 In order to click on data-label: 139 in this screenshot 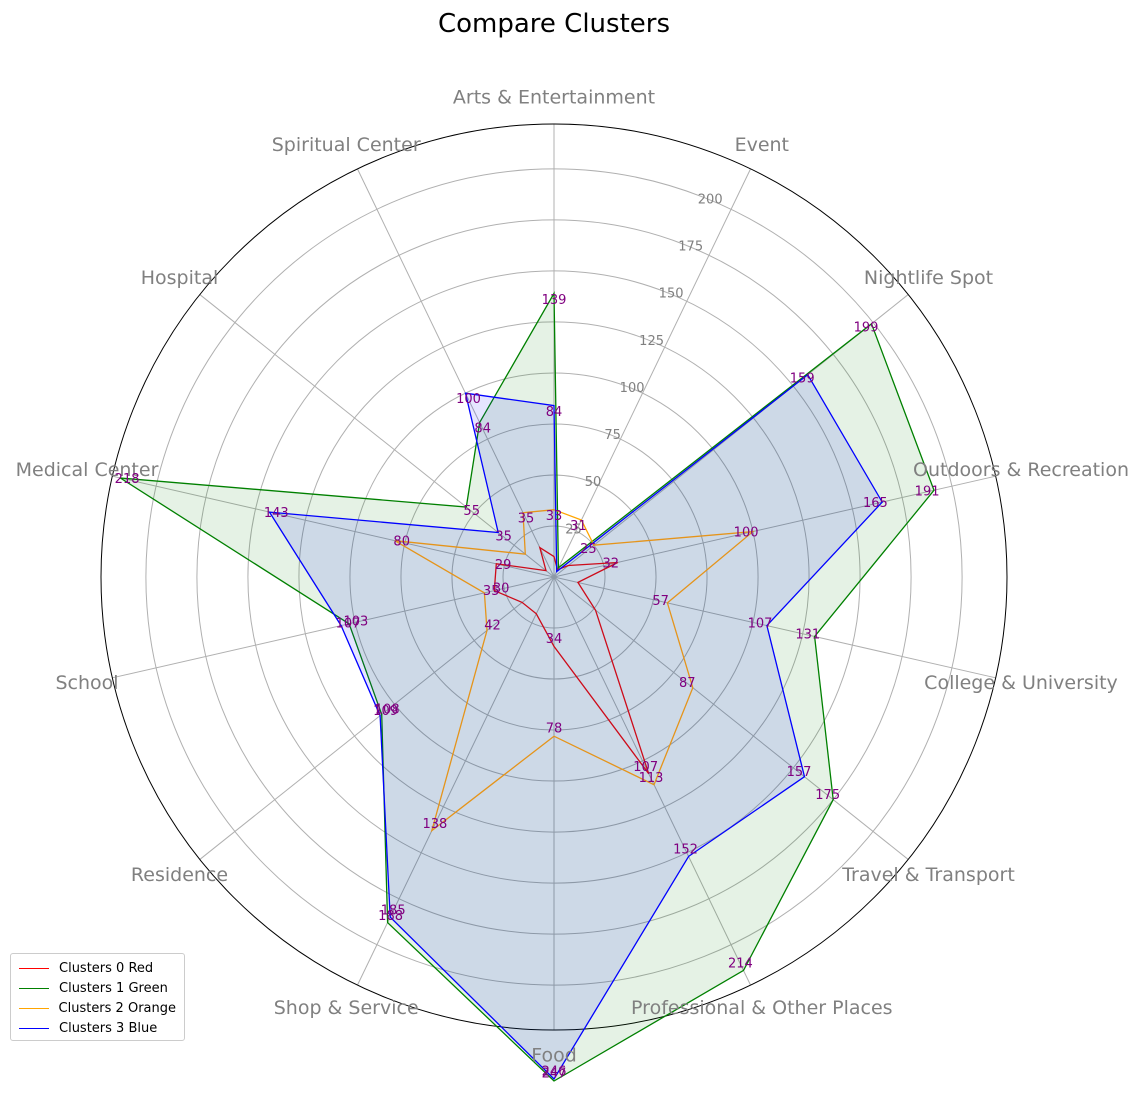, I will do `click(554, 300)`.